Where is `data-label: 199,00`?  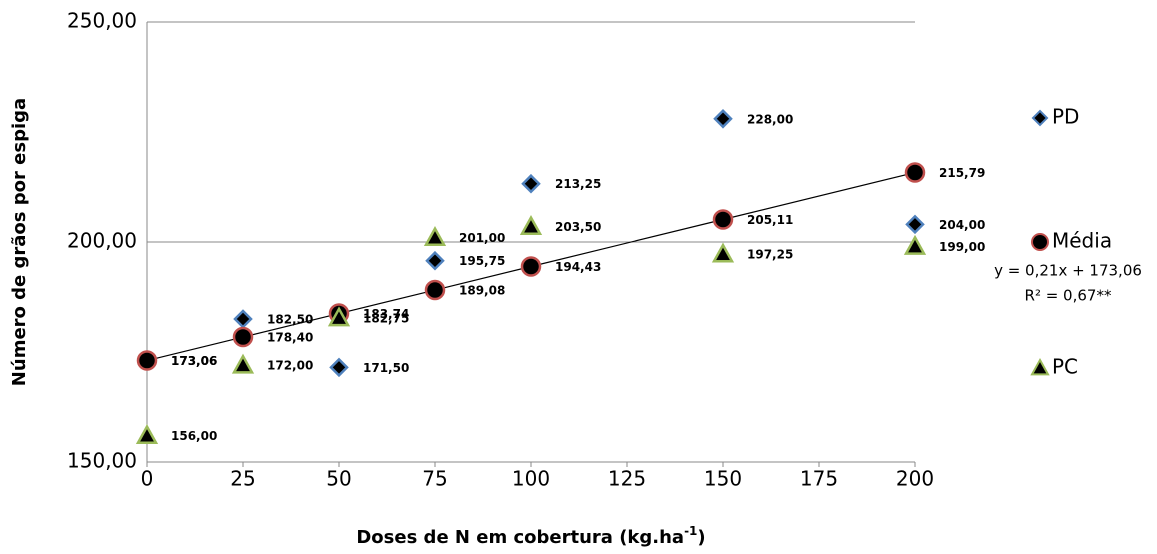
data-label: 199,00 is located at coordinates (962, 247).